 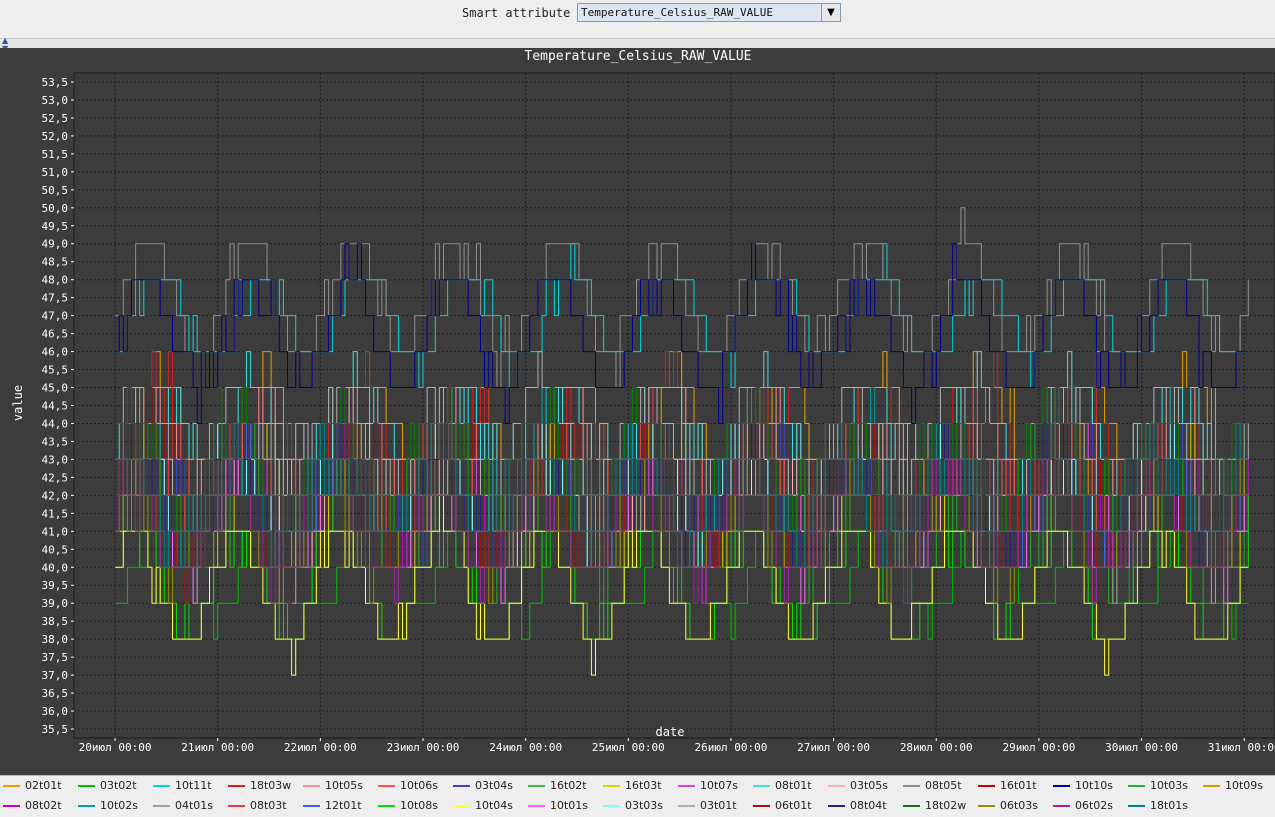 I want to click on y-tick-label: 50,0, so click(x=55, y=208).